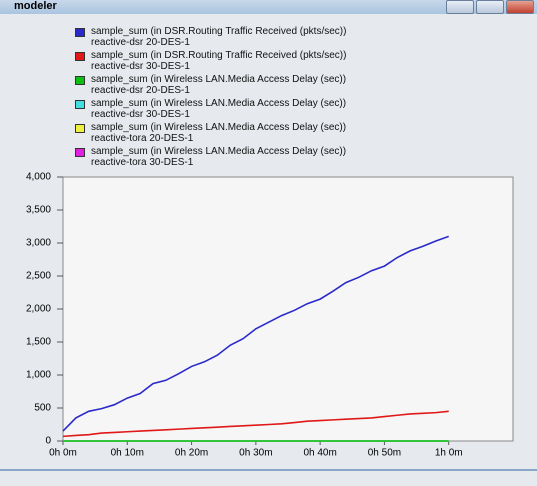 This screenshot has width=537, height=486. Describe the element at coordinates (490, 7) in the screenshot. I see `maximize-button` at that location.